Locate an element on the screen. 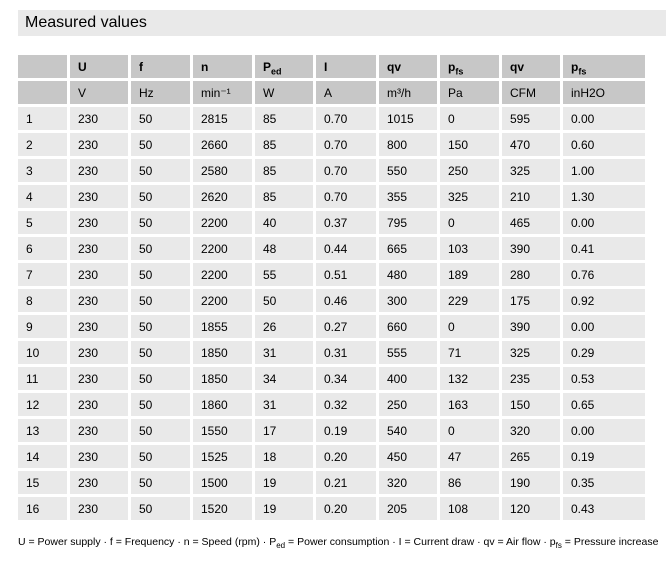 This screenshot has height=575, width=672. unit-cell-pa: Pa is located at coordinates (469, 92).